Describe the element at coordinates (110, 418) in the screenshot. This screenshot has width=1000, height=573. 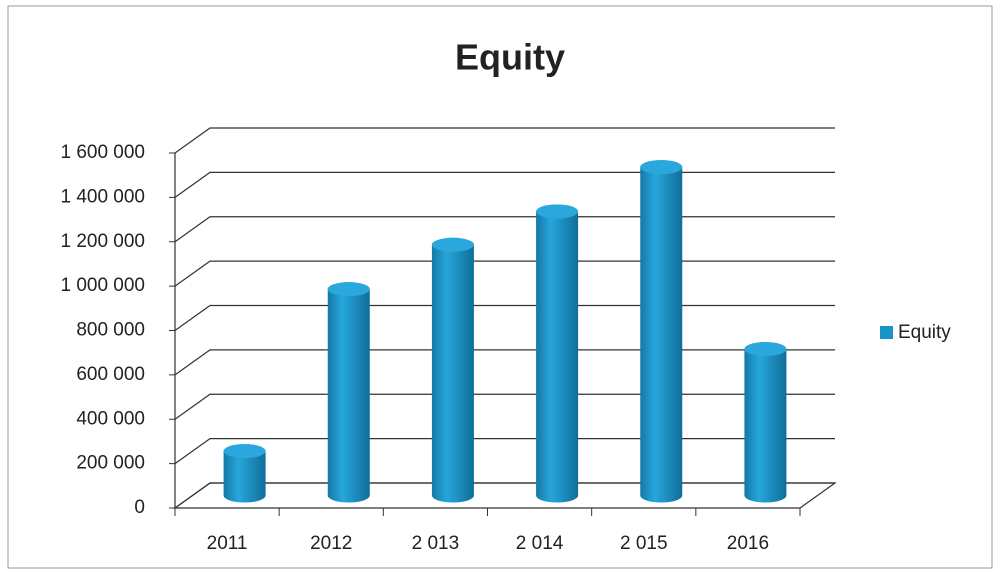
I see `y-tick-label: 400 000` at that location.